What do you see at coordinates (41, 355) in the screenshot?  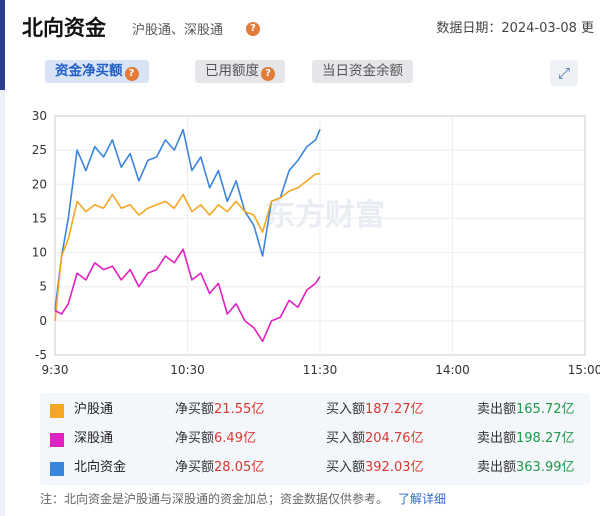 I see `y-tick-label: -5` at bounding box center [41, 355].